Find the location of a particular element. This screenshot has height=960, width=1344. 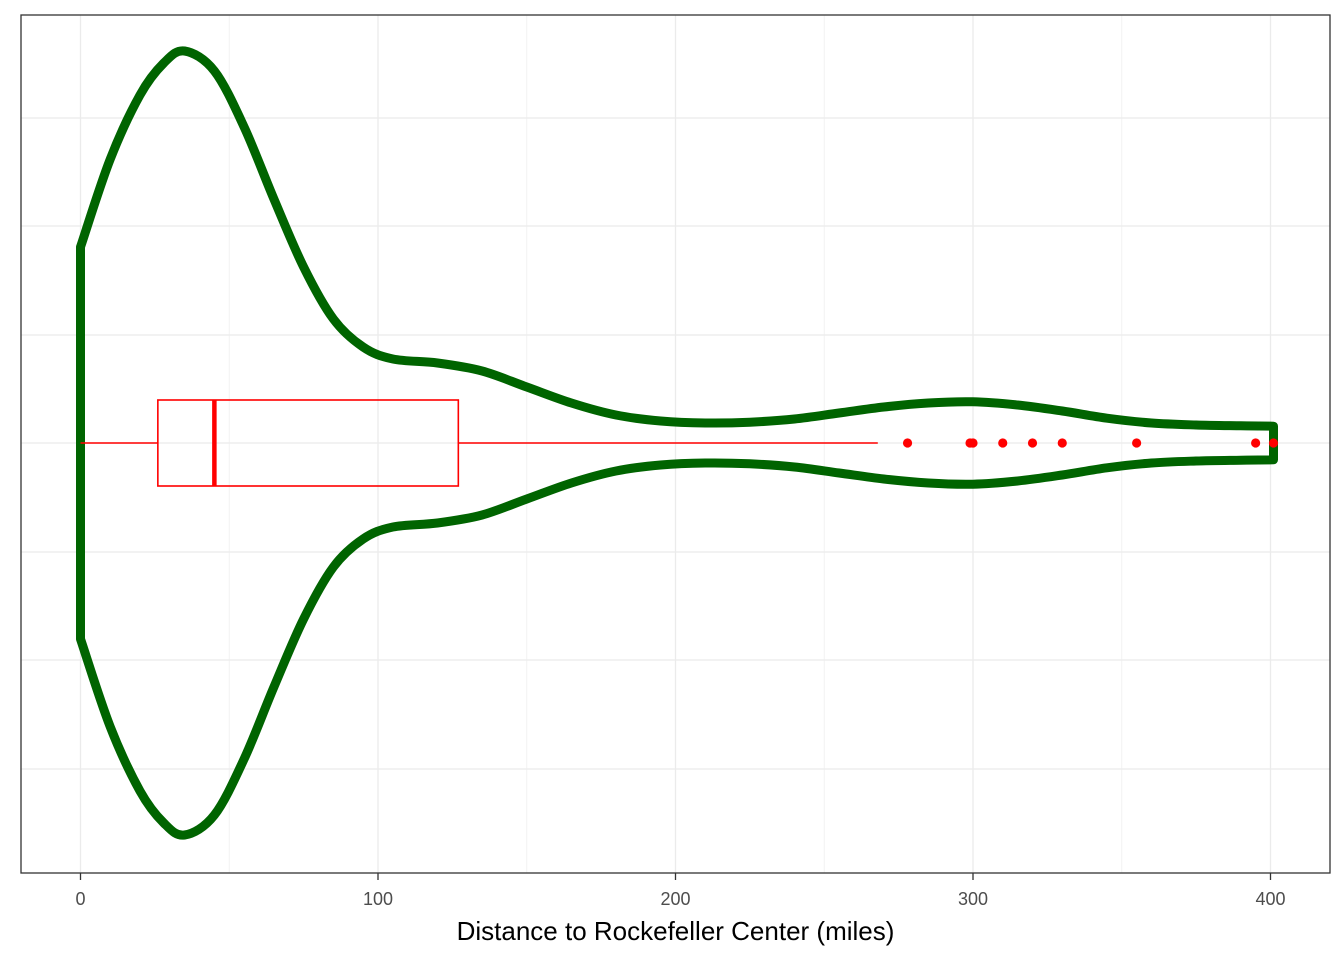

x-axis-ticks: 0 100 200 300 400 is located at coordinates (680, 891).